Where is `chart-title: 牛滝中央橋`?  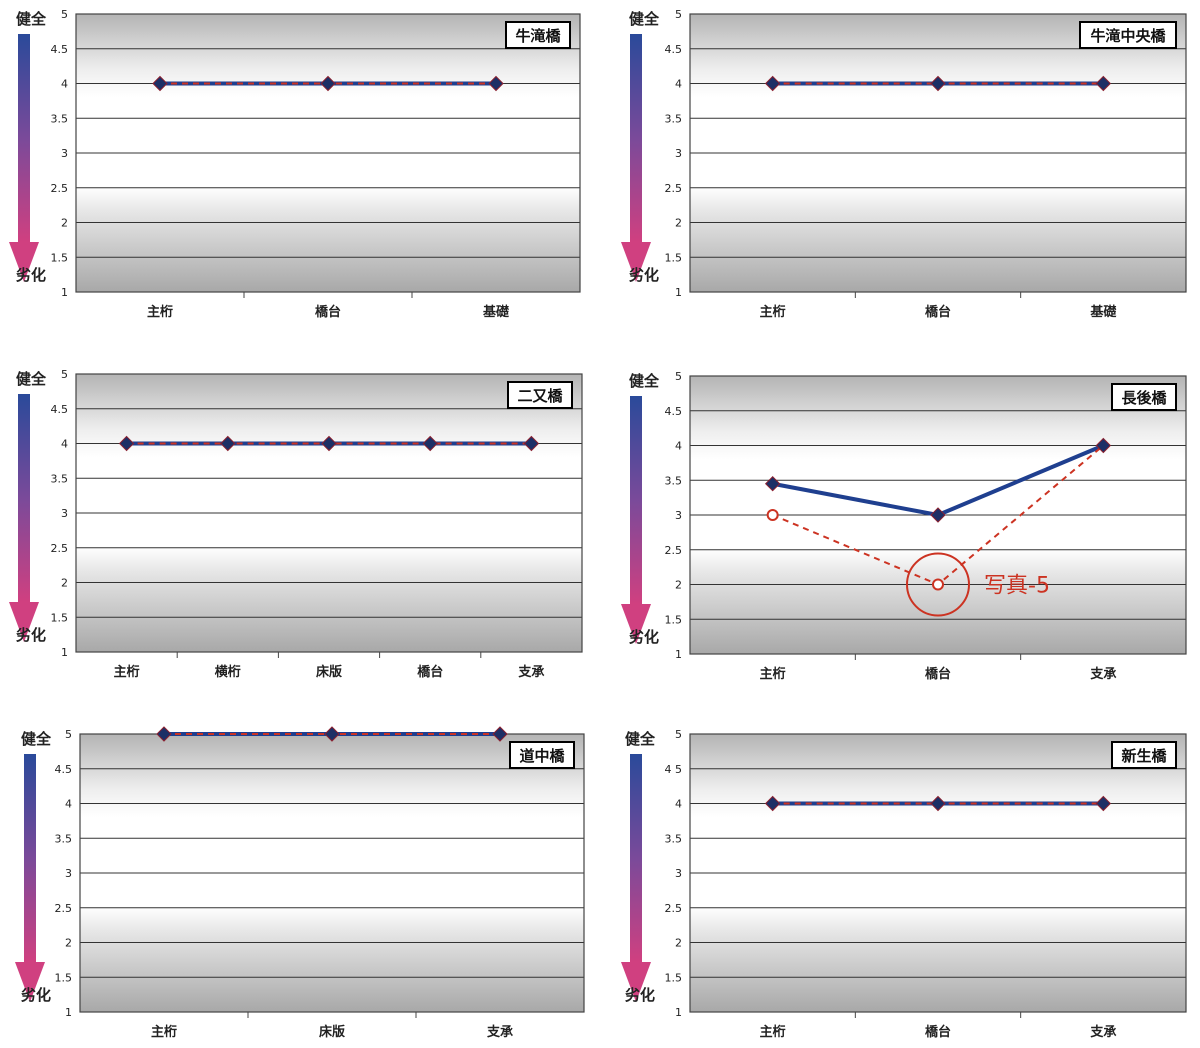
chart-title: 牛滝中央橋 is located at coordinates (1128, 36).